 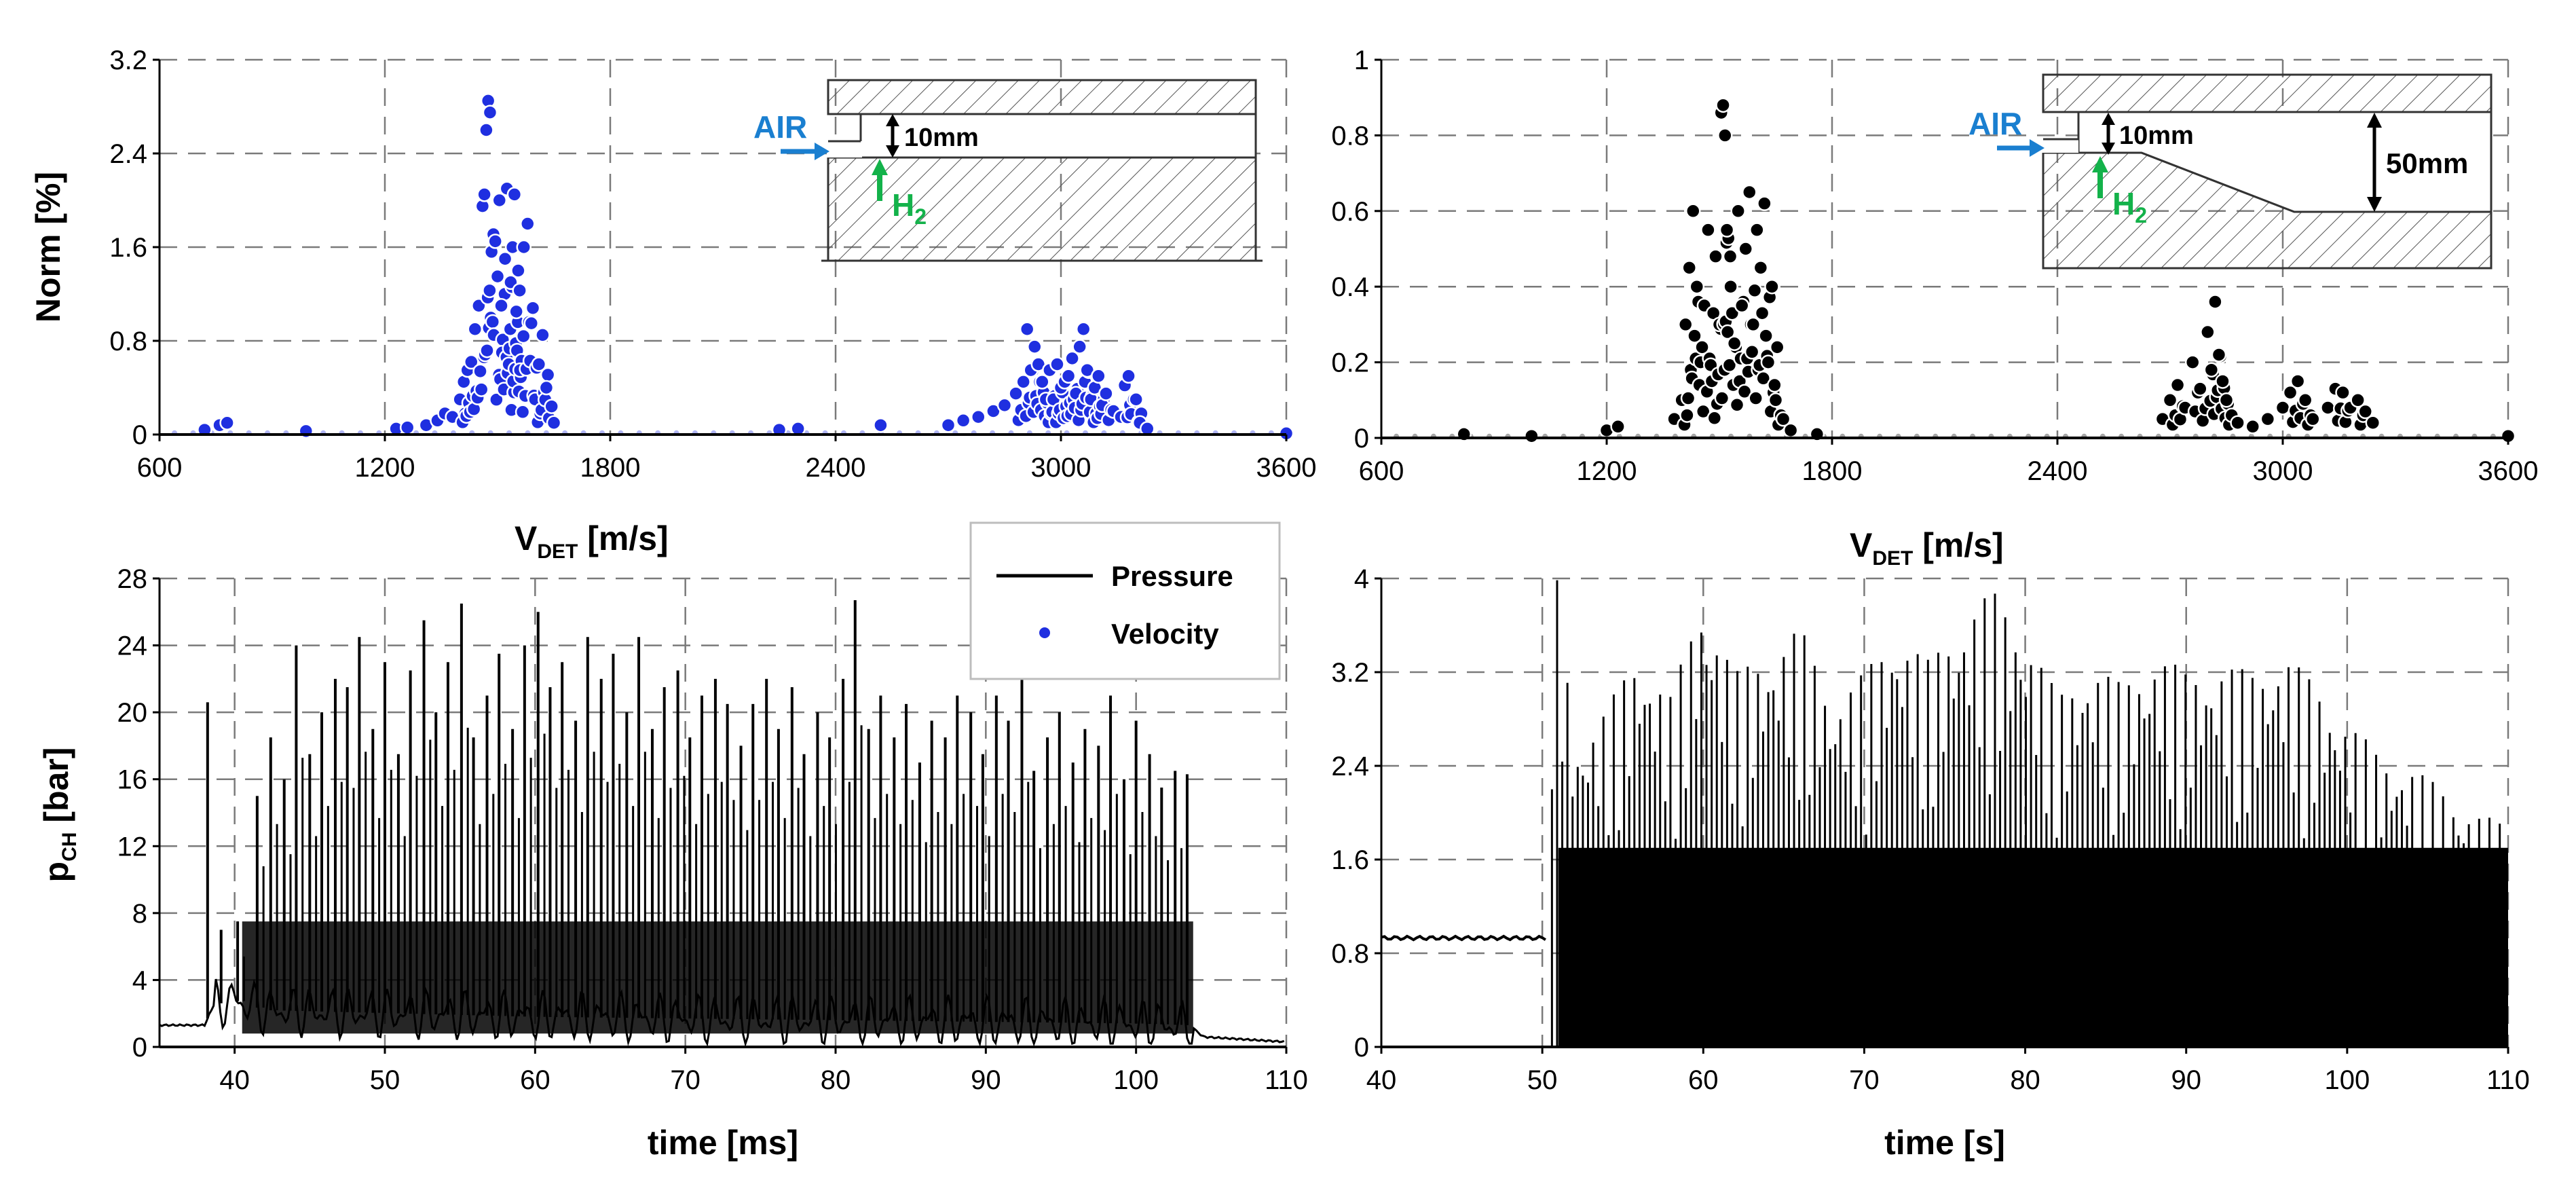 I want to click on x-tick-label: 3600, so click(x=1287, y=468).